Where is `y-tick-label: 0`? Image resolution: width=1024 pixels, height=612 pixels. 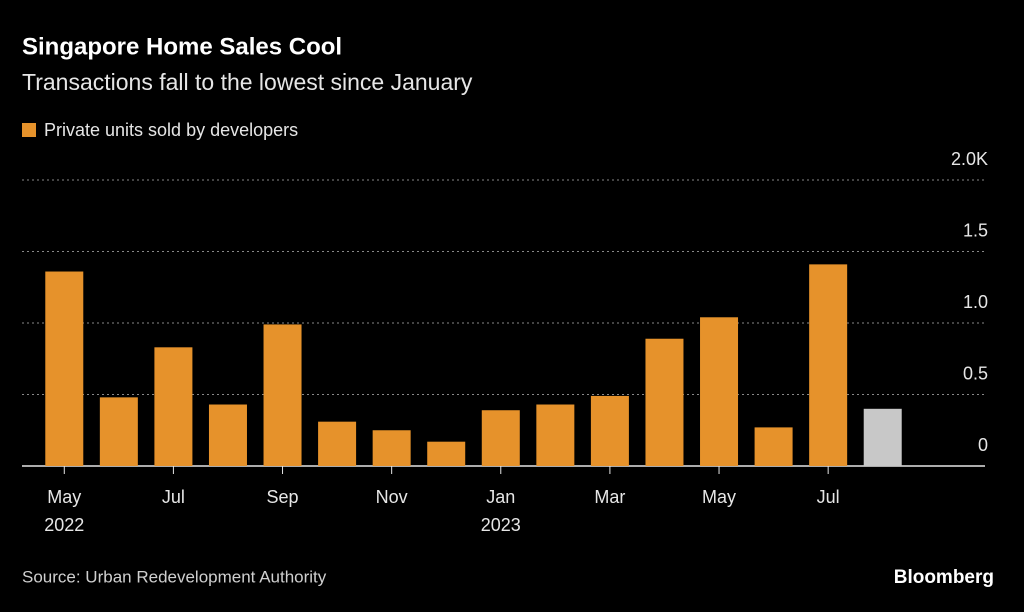
y-tick-label: 0 is located at coordinates (983, 445).